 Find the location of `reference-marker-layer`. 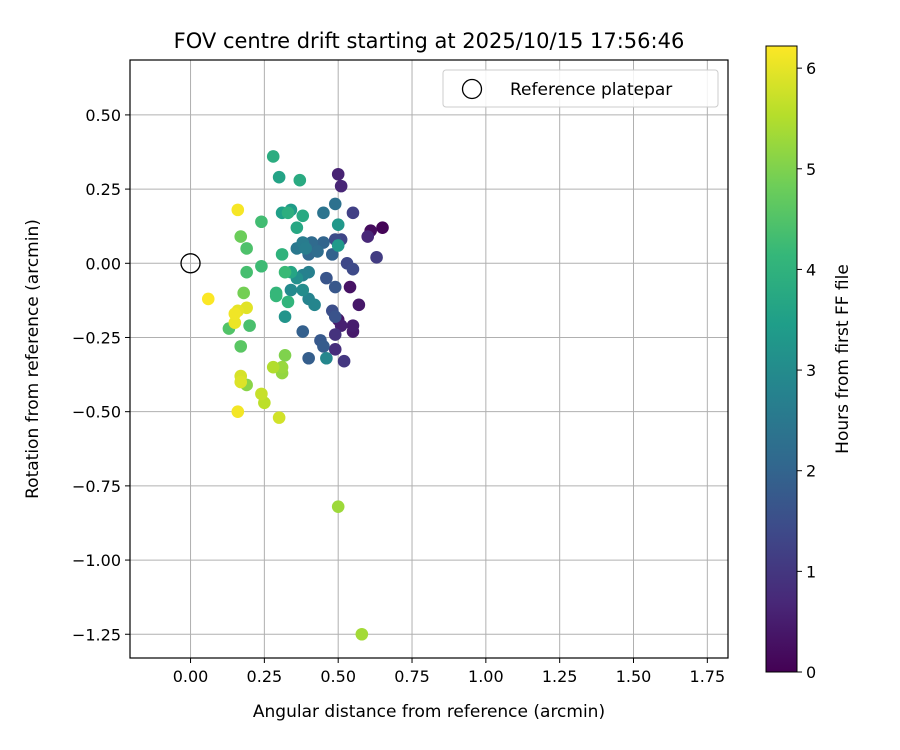

reference-marker-layer is located at coordinates (190, 263).